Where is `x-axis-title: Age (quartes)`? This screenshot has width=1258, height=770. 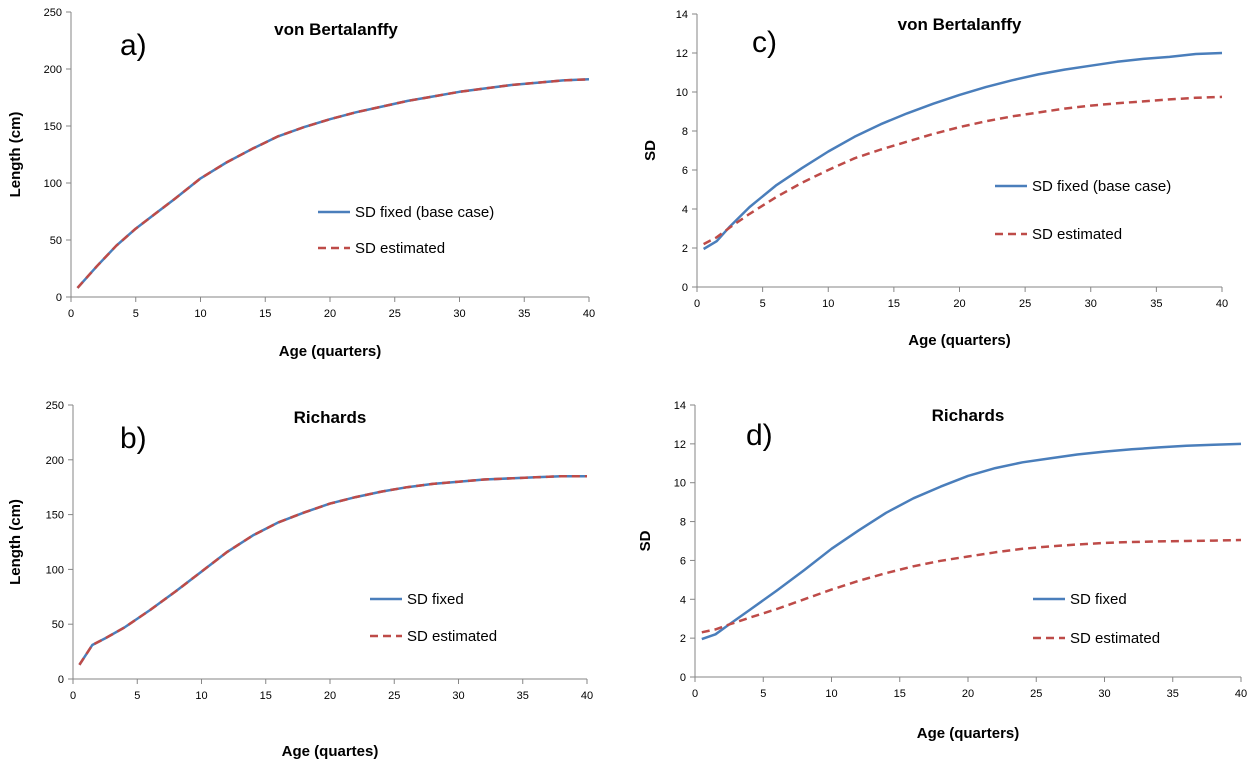
x-axis-title: Age (quartes) is located at coordinates (330, 751).